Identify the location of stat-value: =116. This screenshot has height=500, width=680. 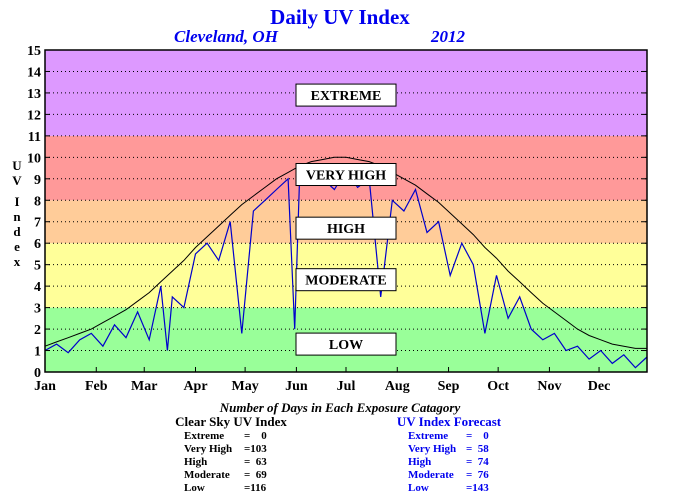
(255, 488).